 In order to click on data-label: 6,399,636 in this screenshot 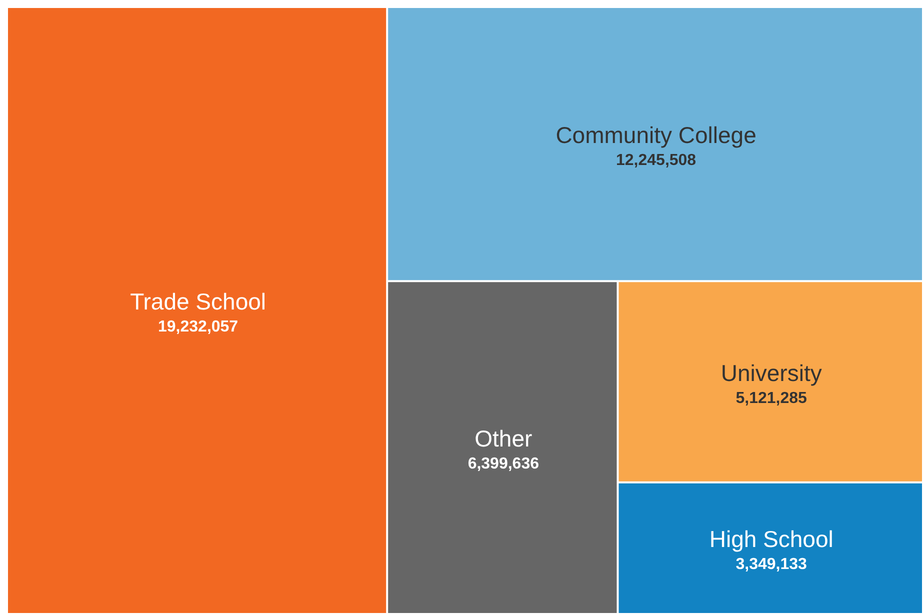, I will do `click(504, 464)`.